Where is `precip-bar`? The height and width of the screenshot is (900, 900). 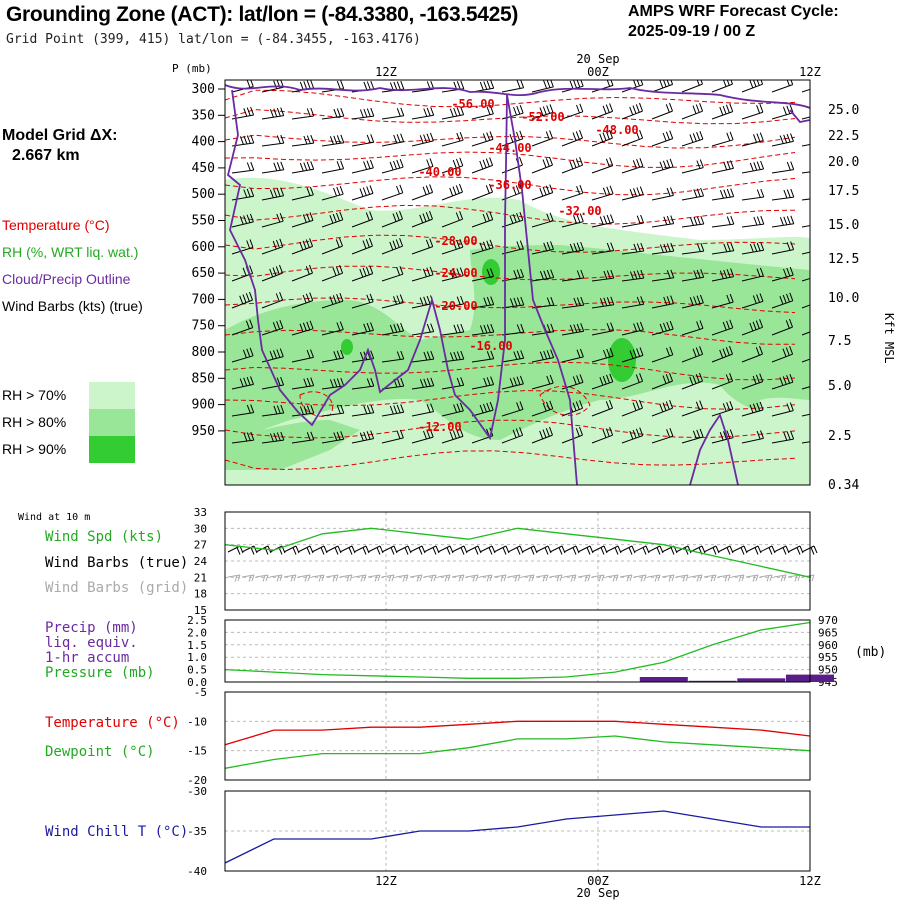
precip-bar is located at coordinates (712, 681).